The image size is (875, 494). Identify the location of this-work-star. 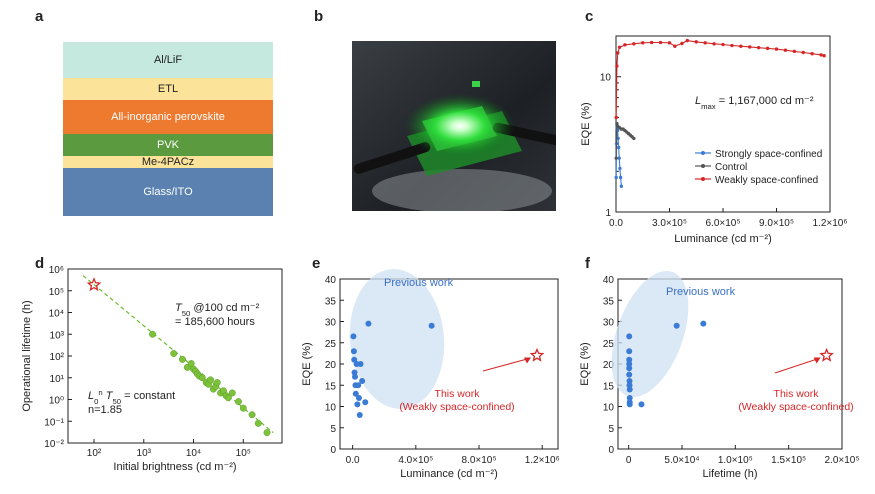
(537, 354).